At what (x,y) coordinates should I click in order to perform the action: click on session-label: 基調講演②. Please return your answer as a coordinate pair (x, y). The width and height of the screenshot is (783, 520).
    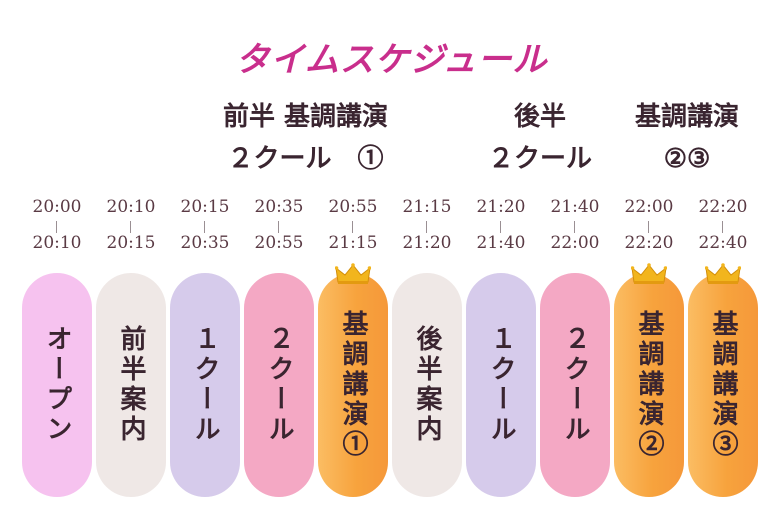
    Looking at the image, I should click on (649, 385).